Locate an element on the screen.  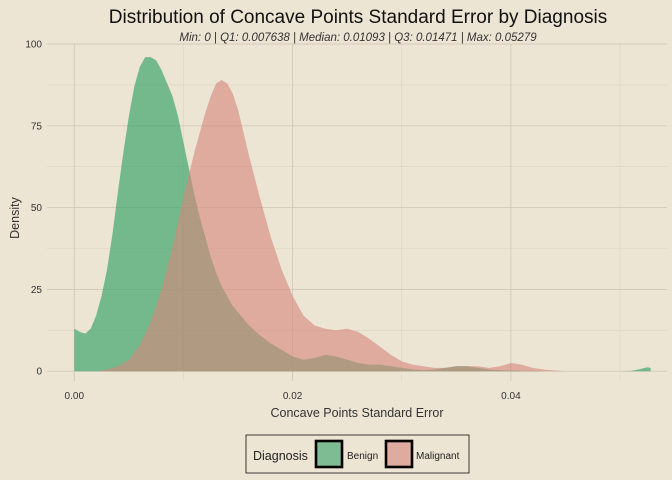
y-tick-label: 100 is located at coordinates (33, 45).